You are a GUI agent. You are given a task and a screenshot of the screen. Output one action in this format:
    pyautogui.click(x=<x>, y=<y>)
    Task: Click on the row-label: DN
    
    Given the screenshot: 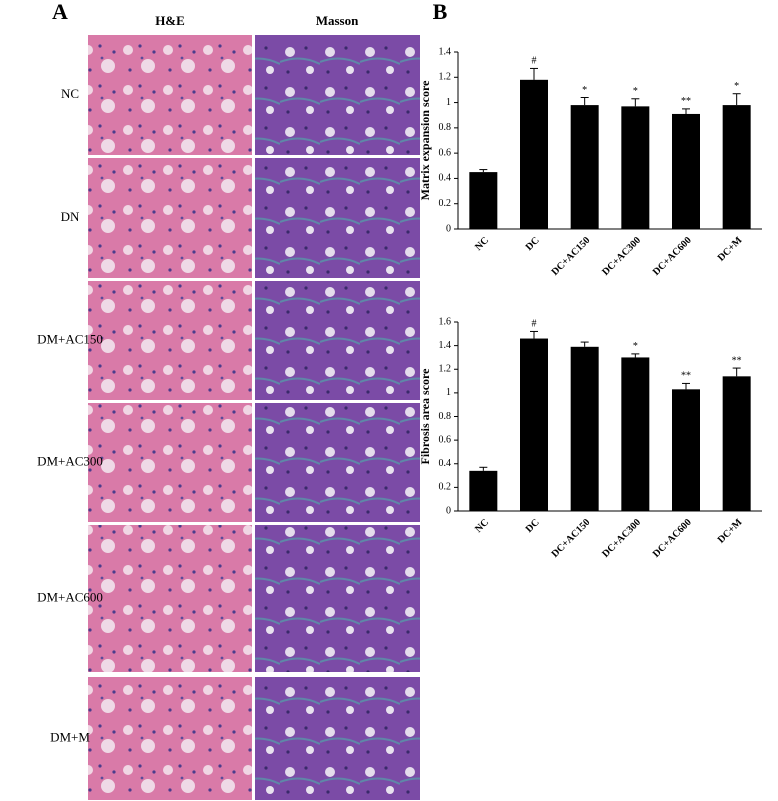 What is the action you would take?
    pyautogui.click(x=70, y=216)
    